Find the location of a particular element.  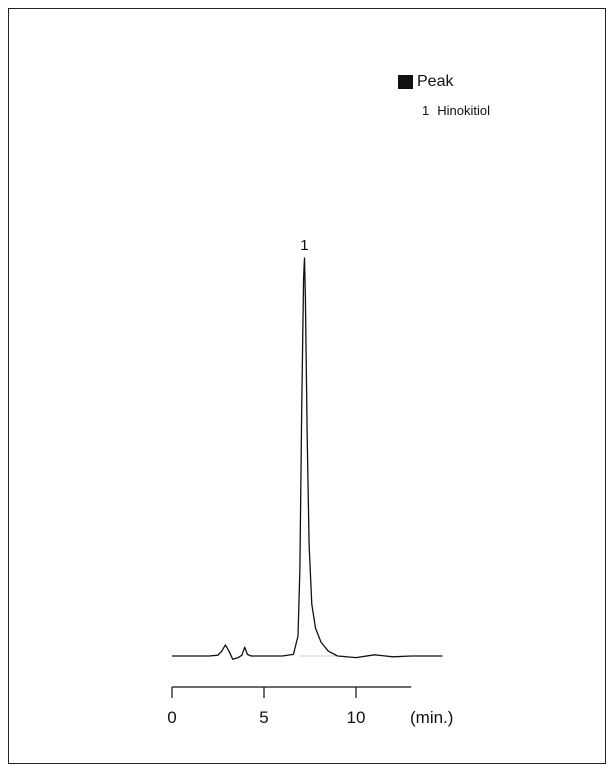

x-tick-label: 5 is located at coordinates (263, 717).